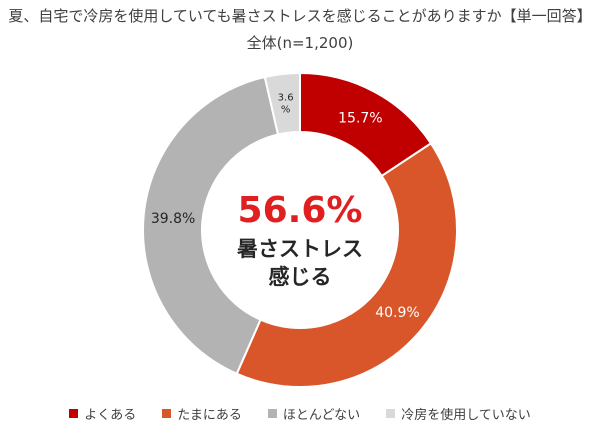  Describe the element at coordinates (300, 43) in the screenshot. I see `chart-subtitle: 全体(n=1,200)` at that location.